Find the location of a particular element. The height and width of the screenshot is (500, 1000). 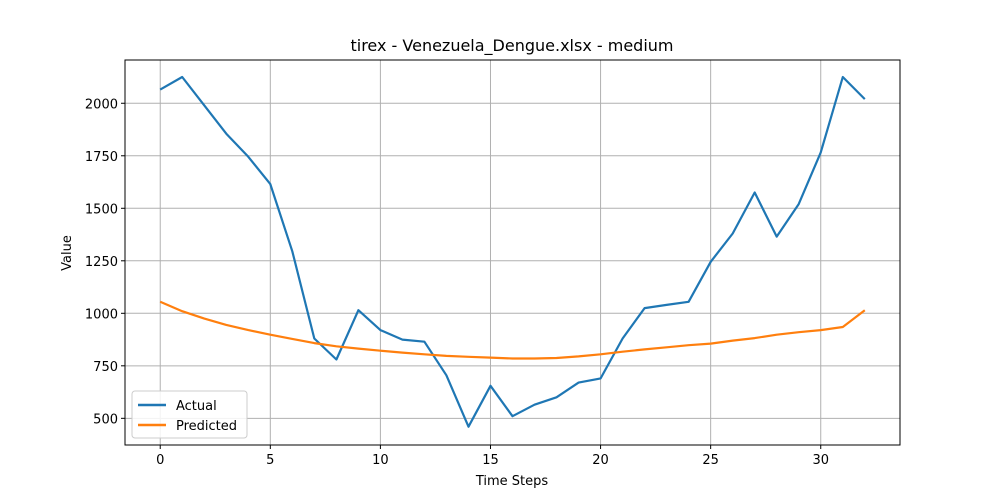

chart-title: tirex - Venezuela_Dengue.xlsx - medium is located at coordinates (511, 46).